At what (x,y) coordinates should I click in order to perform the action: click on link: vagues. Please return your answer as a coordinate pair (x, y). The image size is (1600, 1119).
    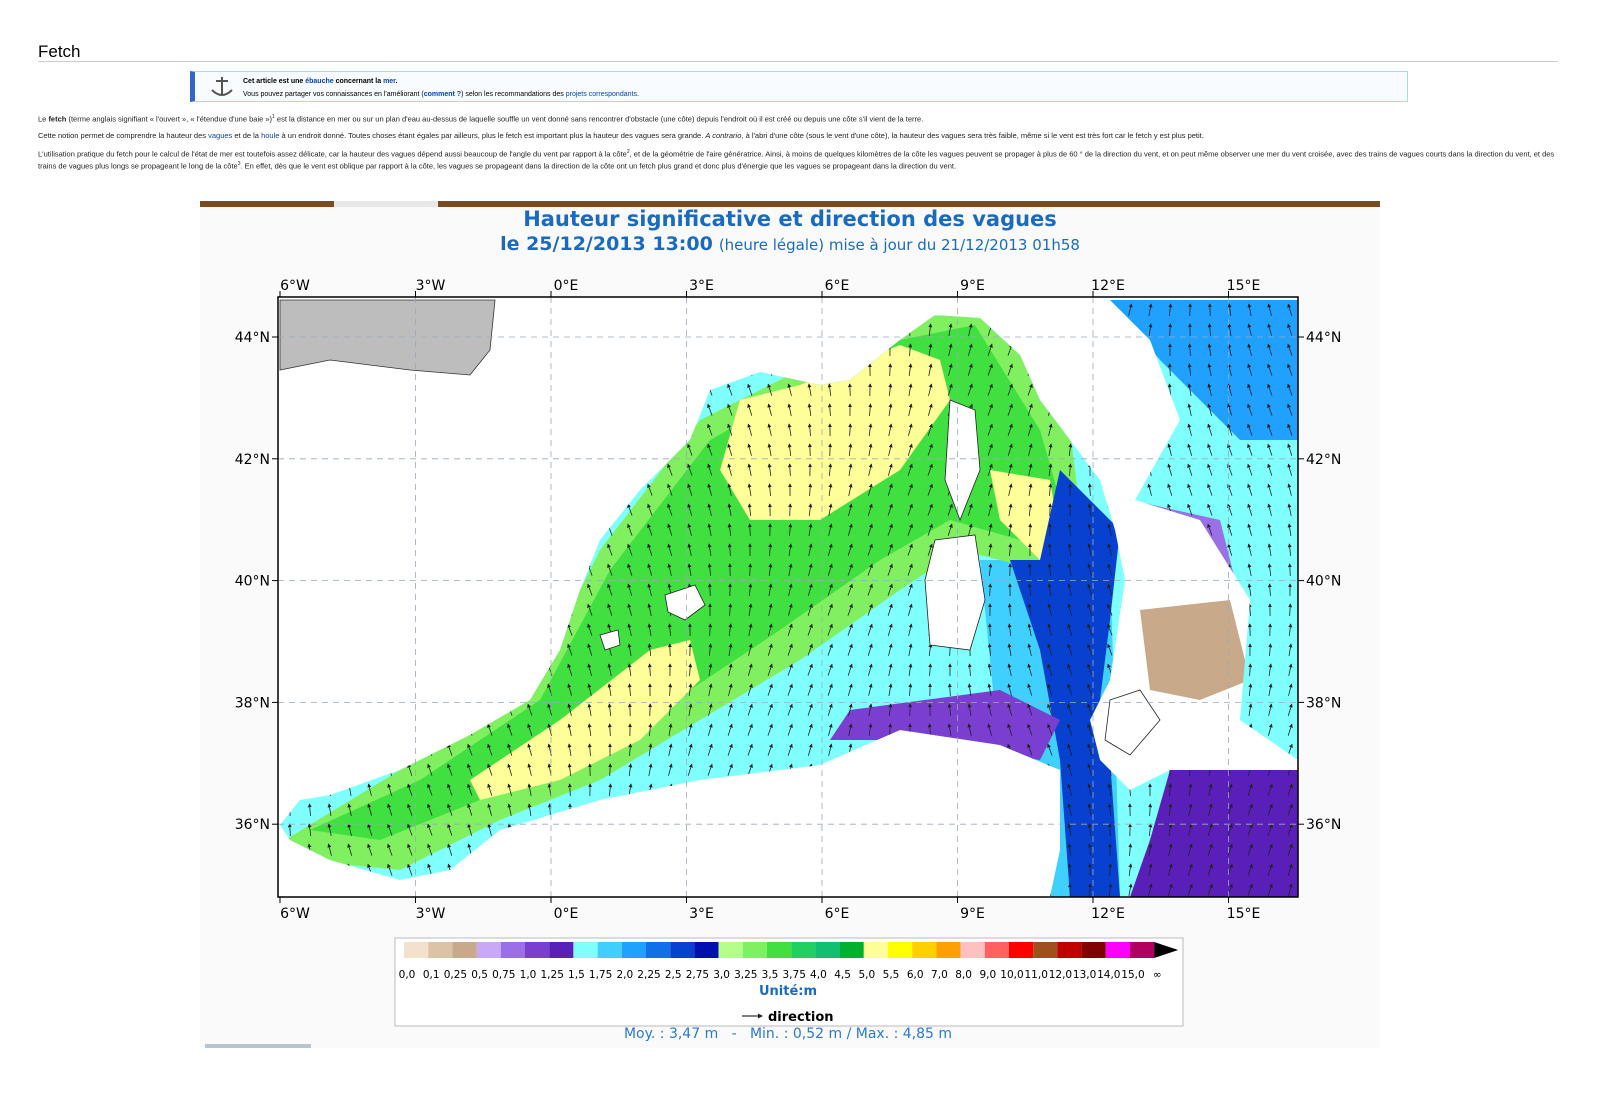
    Looking at the image, I should click on (220, 135).